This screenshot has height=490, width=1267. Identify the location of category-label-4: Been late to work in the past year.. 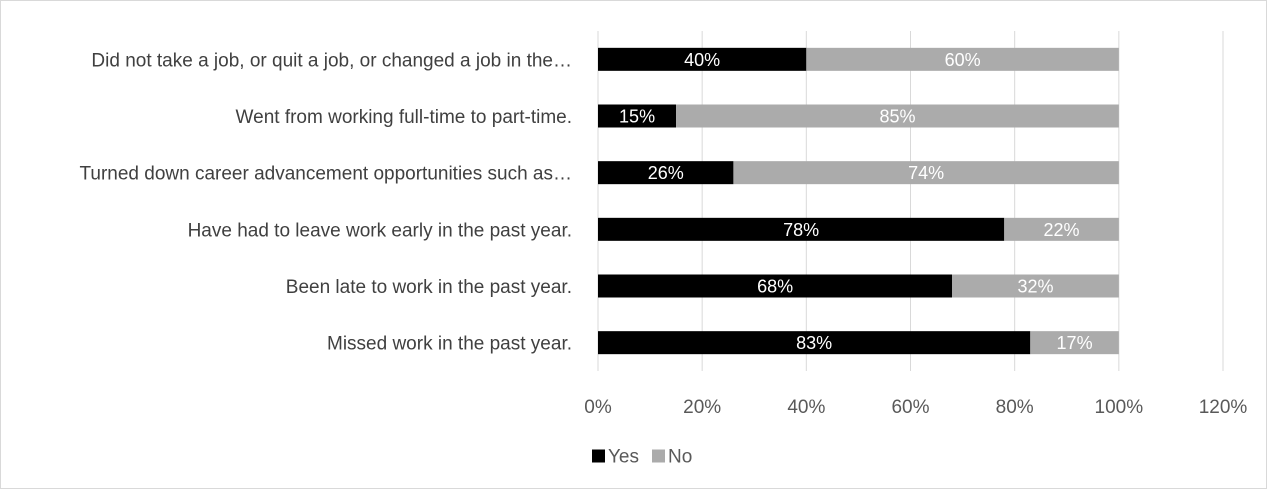
(429, 287).